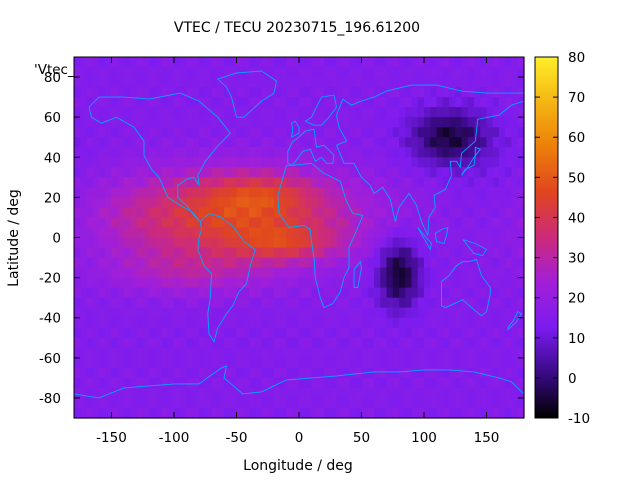  Describe the element at coordinates (576, 339) in the screenshot. I see `colorbar-tick-label: 10` at that location.